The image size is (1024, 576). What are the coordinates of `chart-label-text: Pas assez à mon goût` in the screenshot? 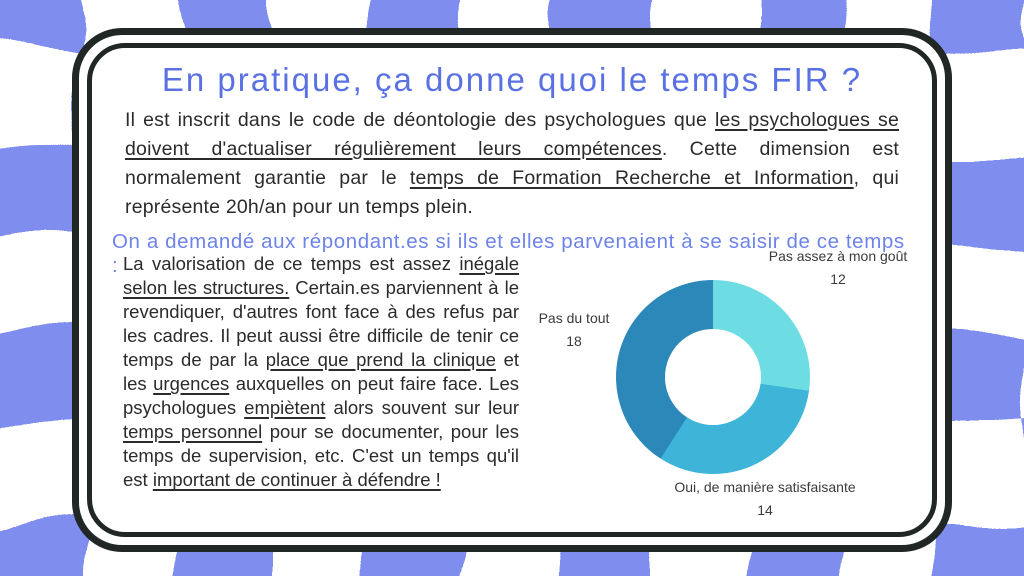 It's located at (838, 256).